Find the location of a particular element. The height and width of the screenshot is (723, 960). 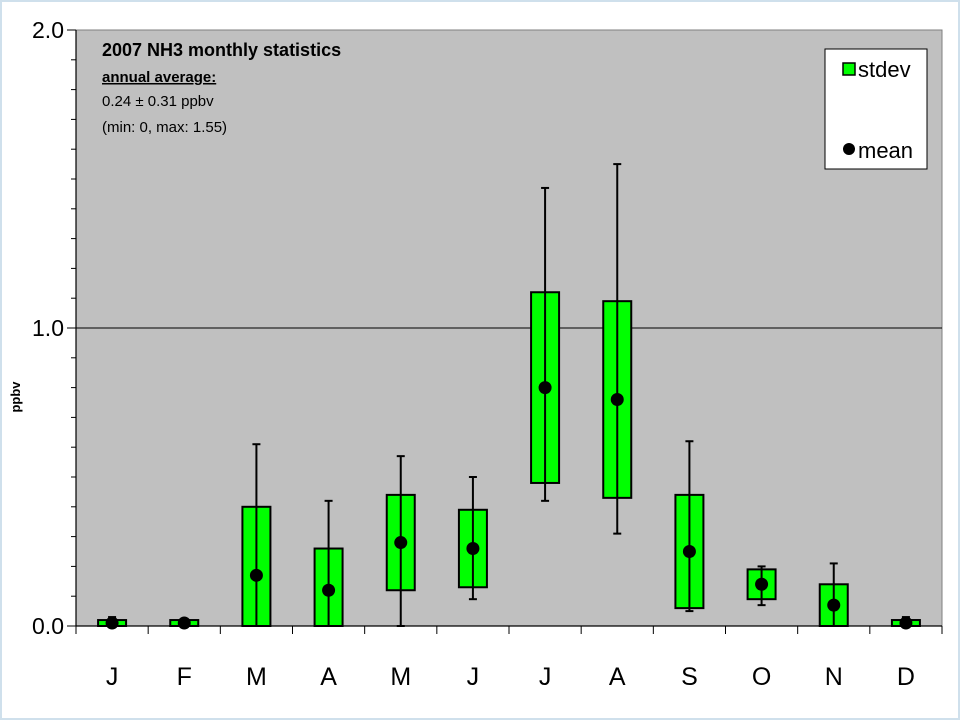

y-axis-label: ppbv is located at coordinates (15, 397).